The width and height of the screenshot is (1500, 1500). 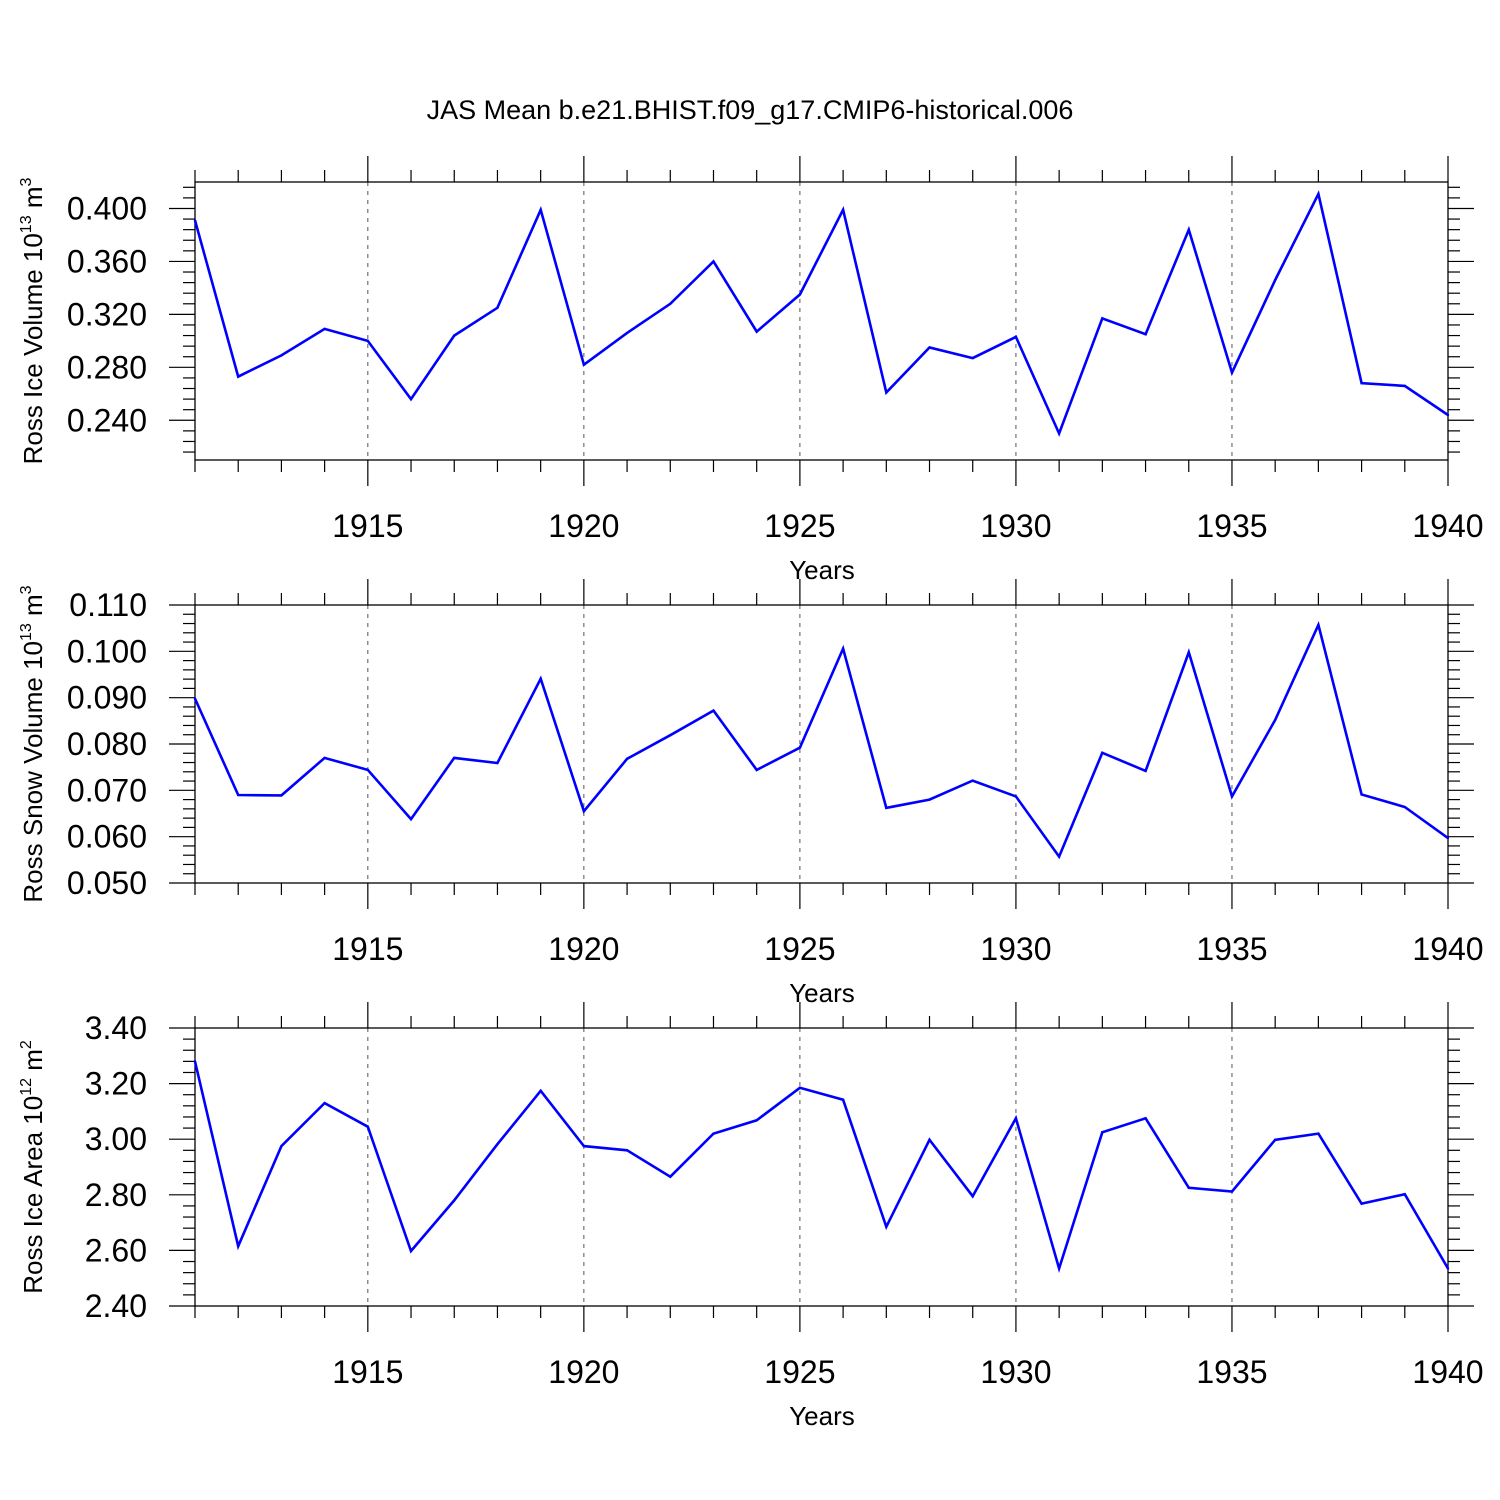 I want to click on y-axis-label: Ross Snow Volume 1013 m3, so click(x=33, y=743).